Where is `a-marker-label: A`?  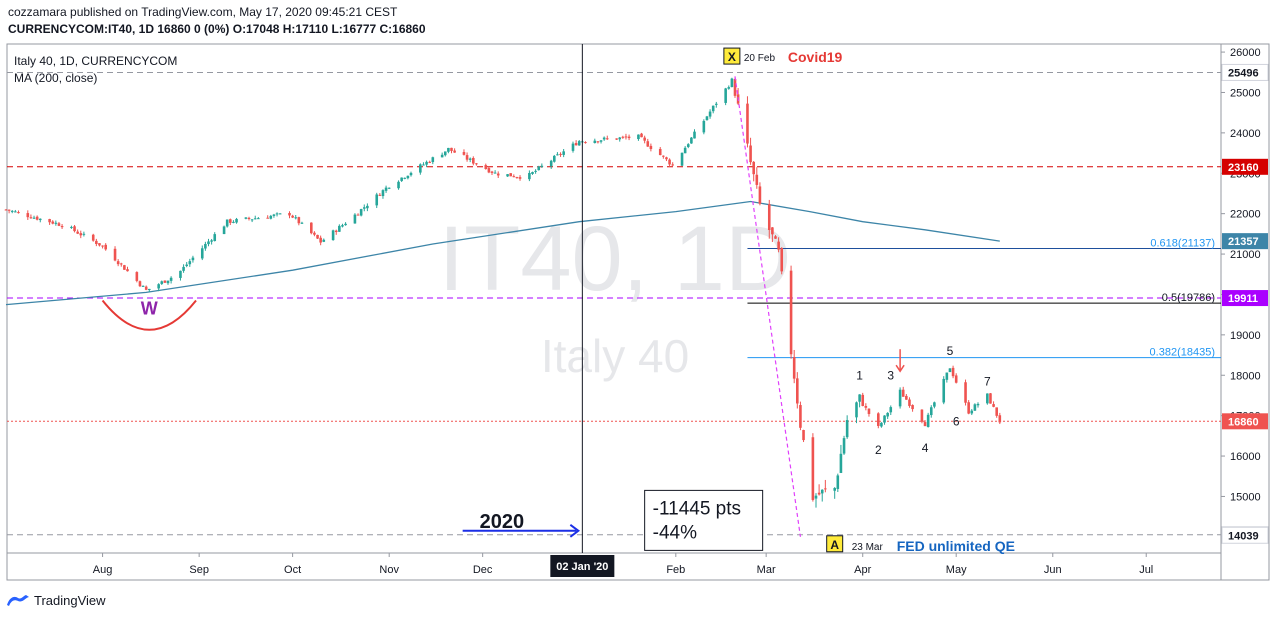
a-marker-label: A is located at coordinates (834, 545).